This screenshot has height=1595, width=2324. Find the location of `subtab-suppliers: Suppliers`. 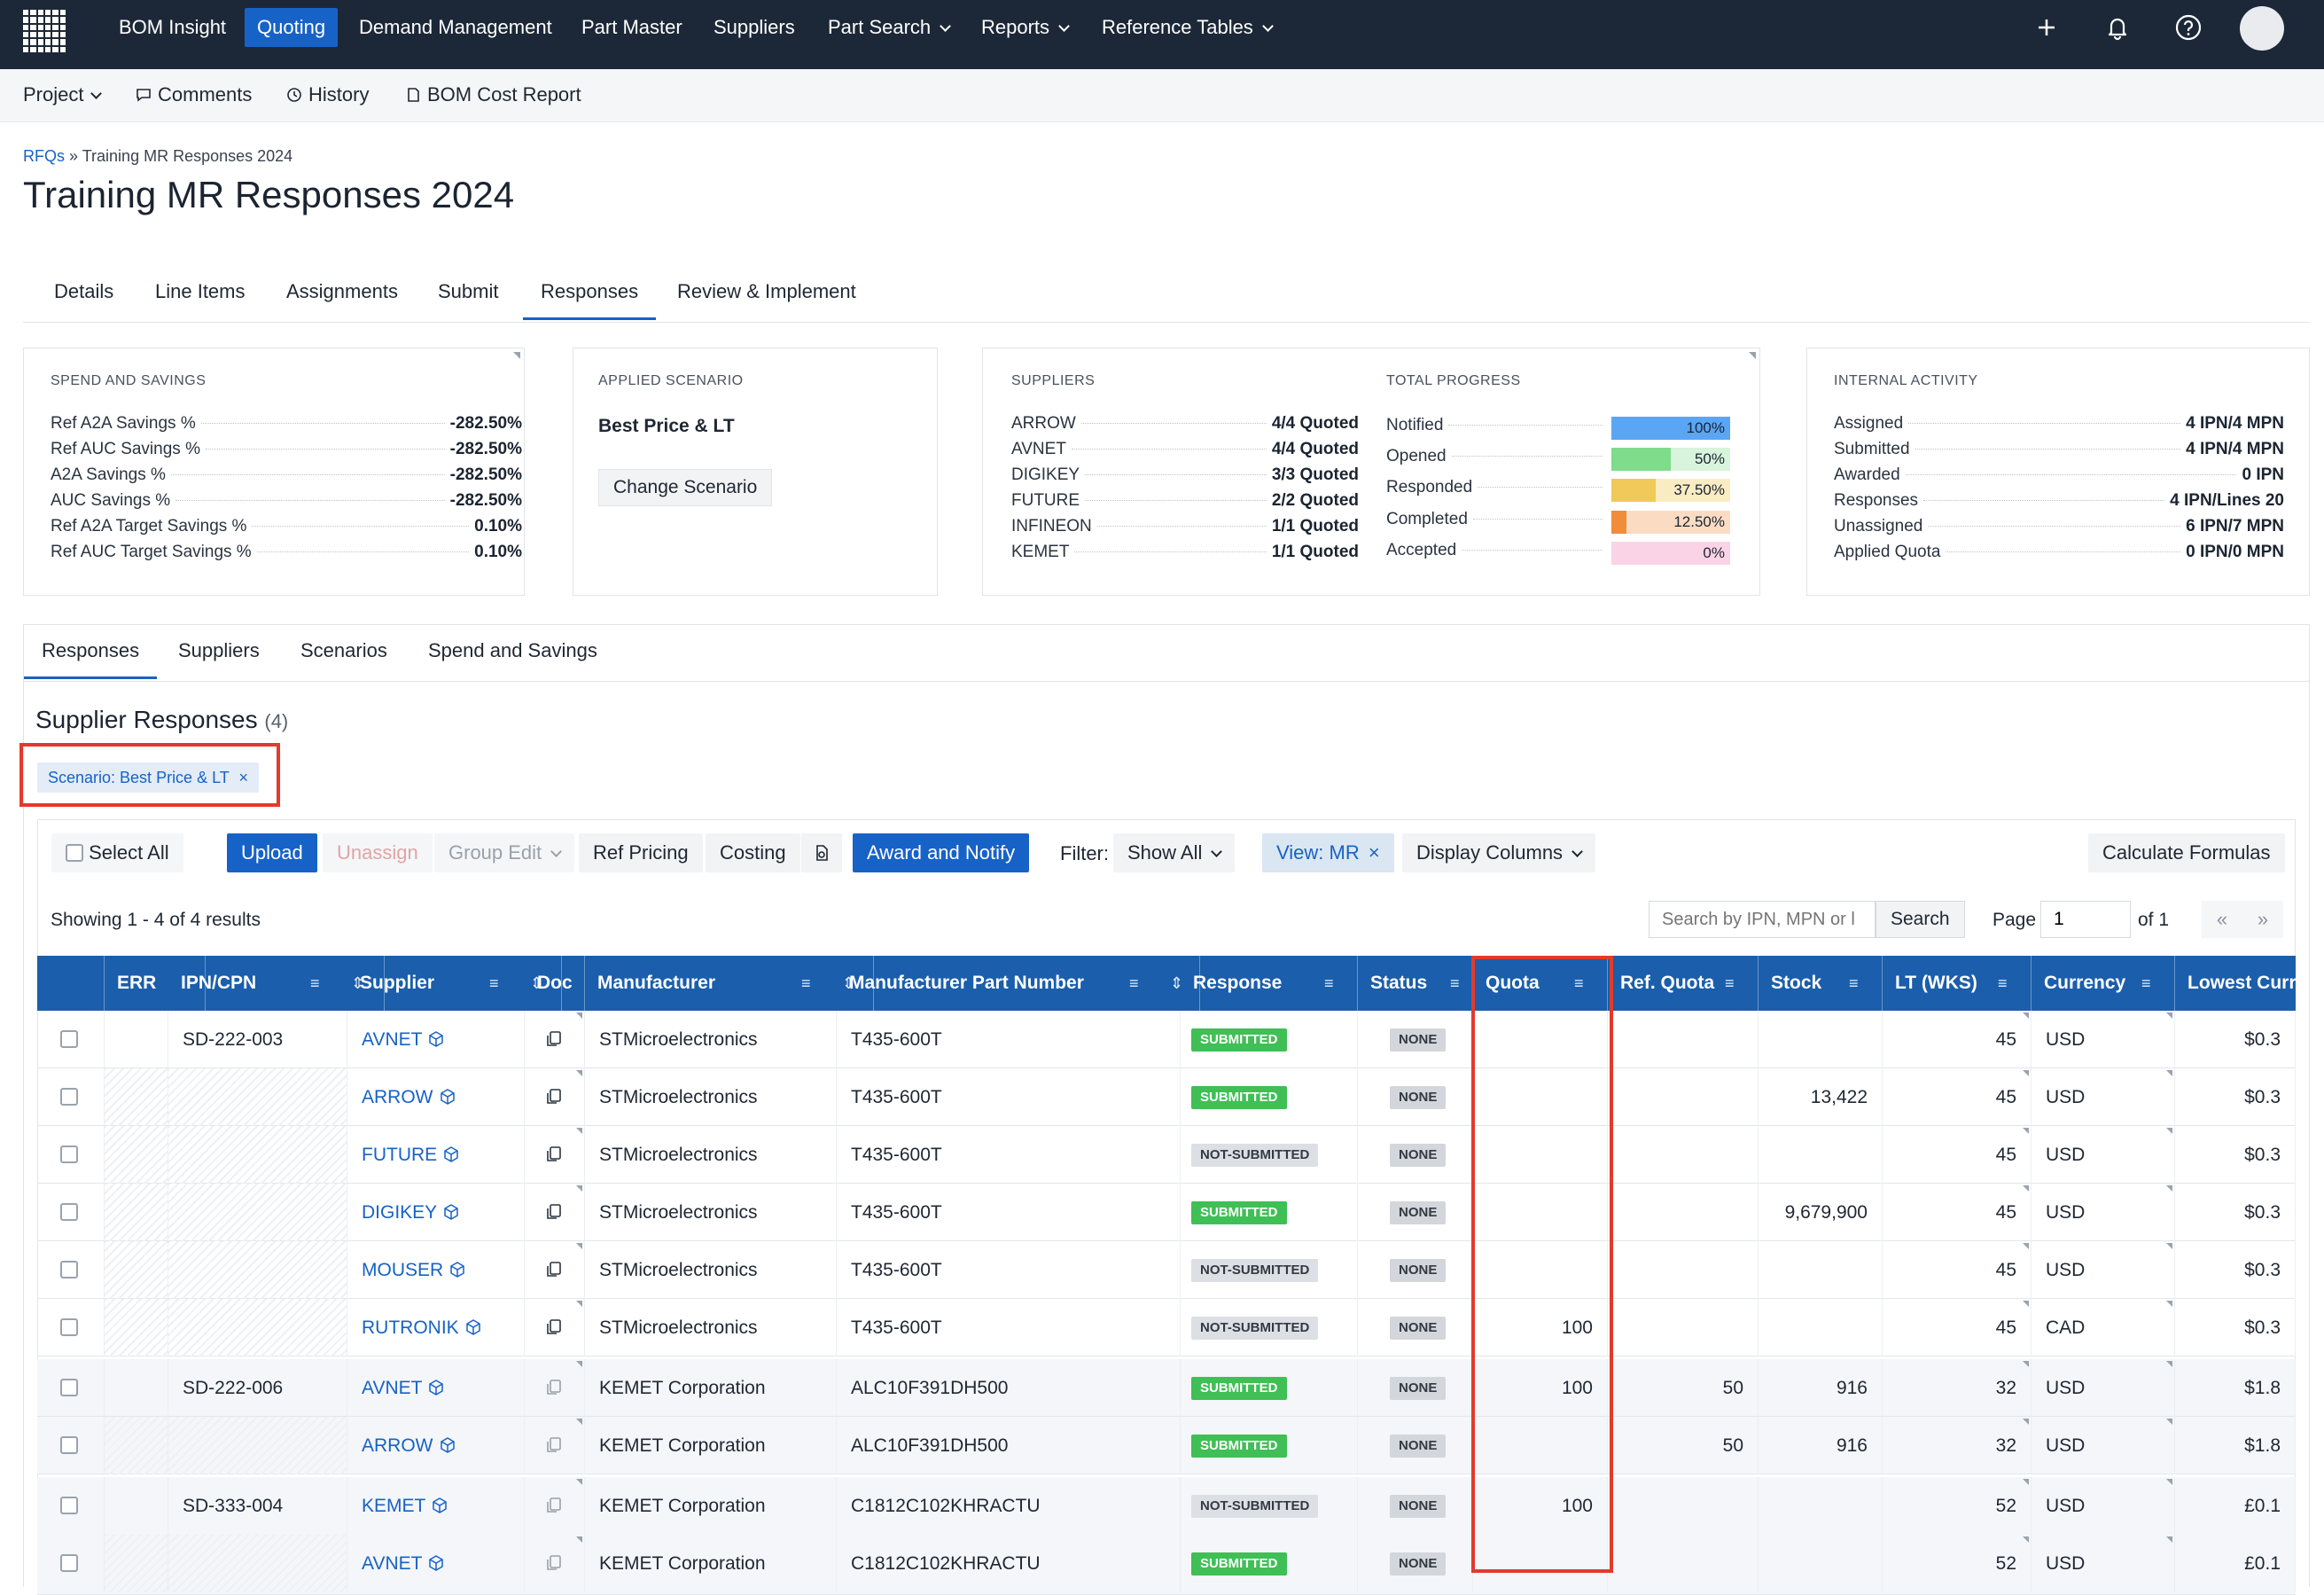

subtab-suppliers: Suppliers is located at coordinates (219, 650).